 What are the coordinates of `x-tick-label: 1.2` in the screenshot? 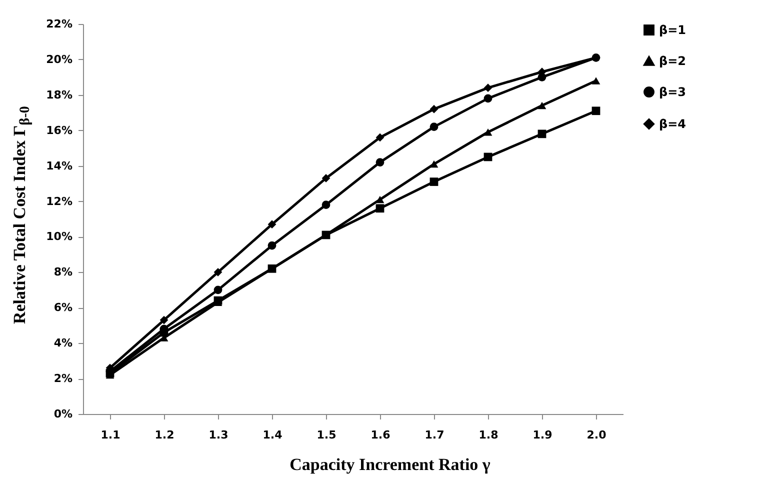 It's located at (164, 435).